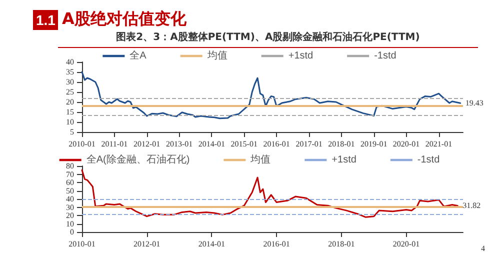 This screenshot has width=499, height=263. I want to click on y-tick-label: 80, so click(70, 166).